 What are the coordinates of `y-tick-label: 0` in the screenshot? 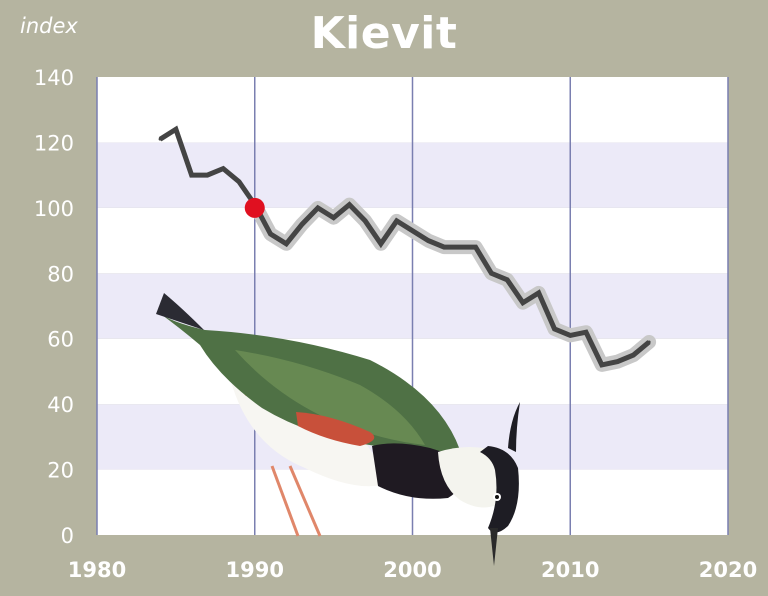 It's located at (67, 536).